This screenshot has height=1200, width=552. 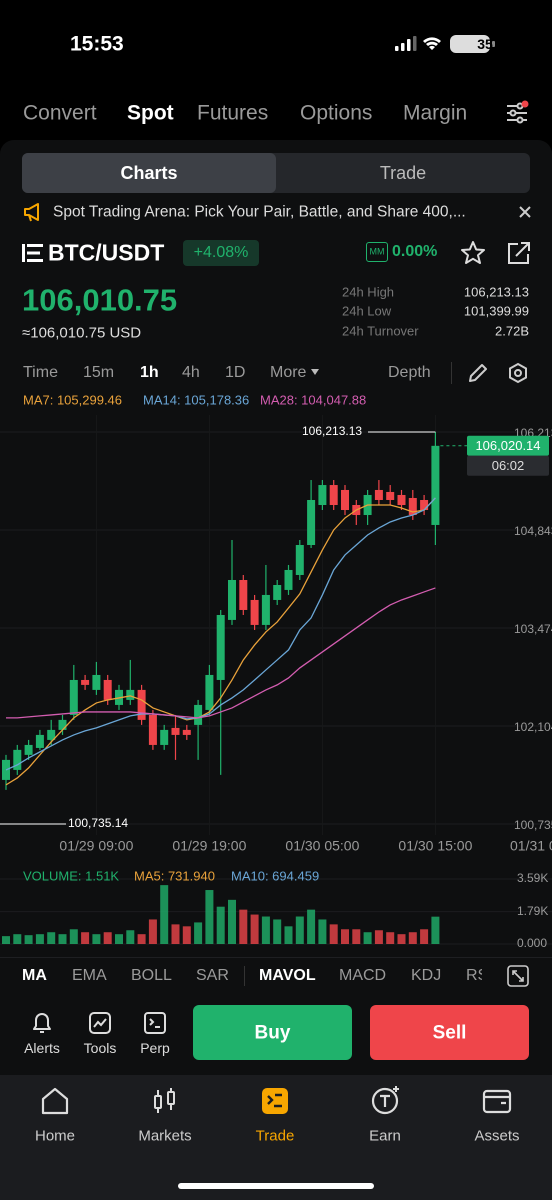 What do you see at coordinates (100, 1023) in the screenshot?
I see `tools-icon` at bounding box center [100, 1023].